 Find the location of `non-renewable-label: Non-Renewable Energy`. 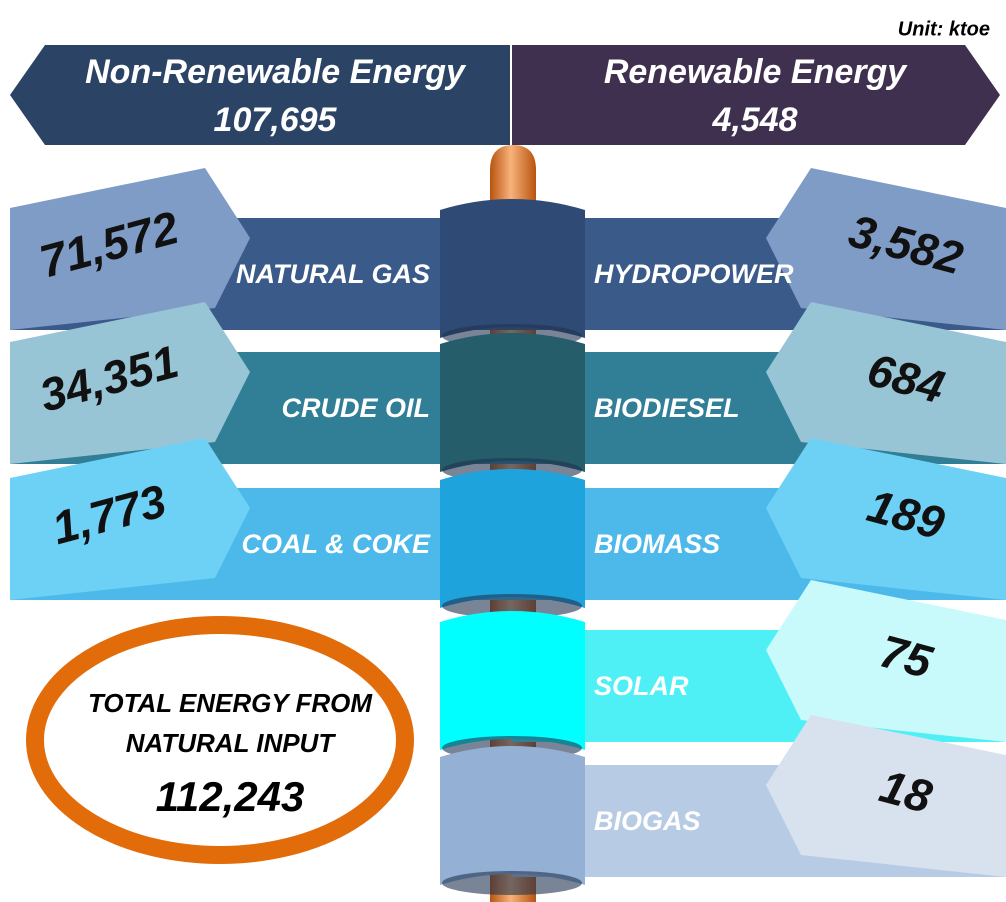

non-renewable-label: Non-Renewable Energy is located at coordinates (276, 72).